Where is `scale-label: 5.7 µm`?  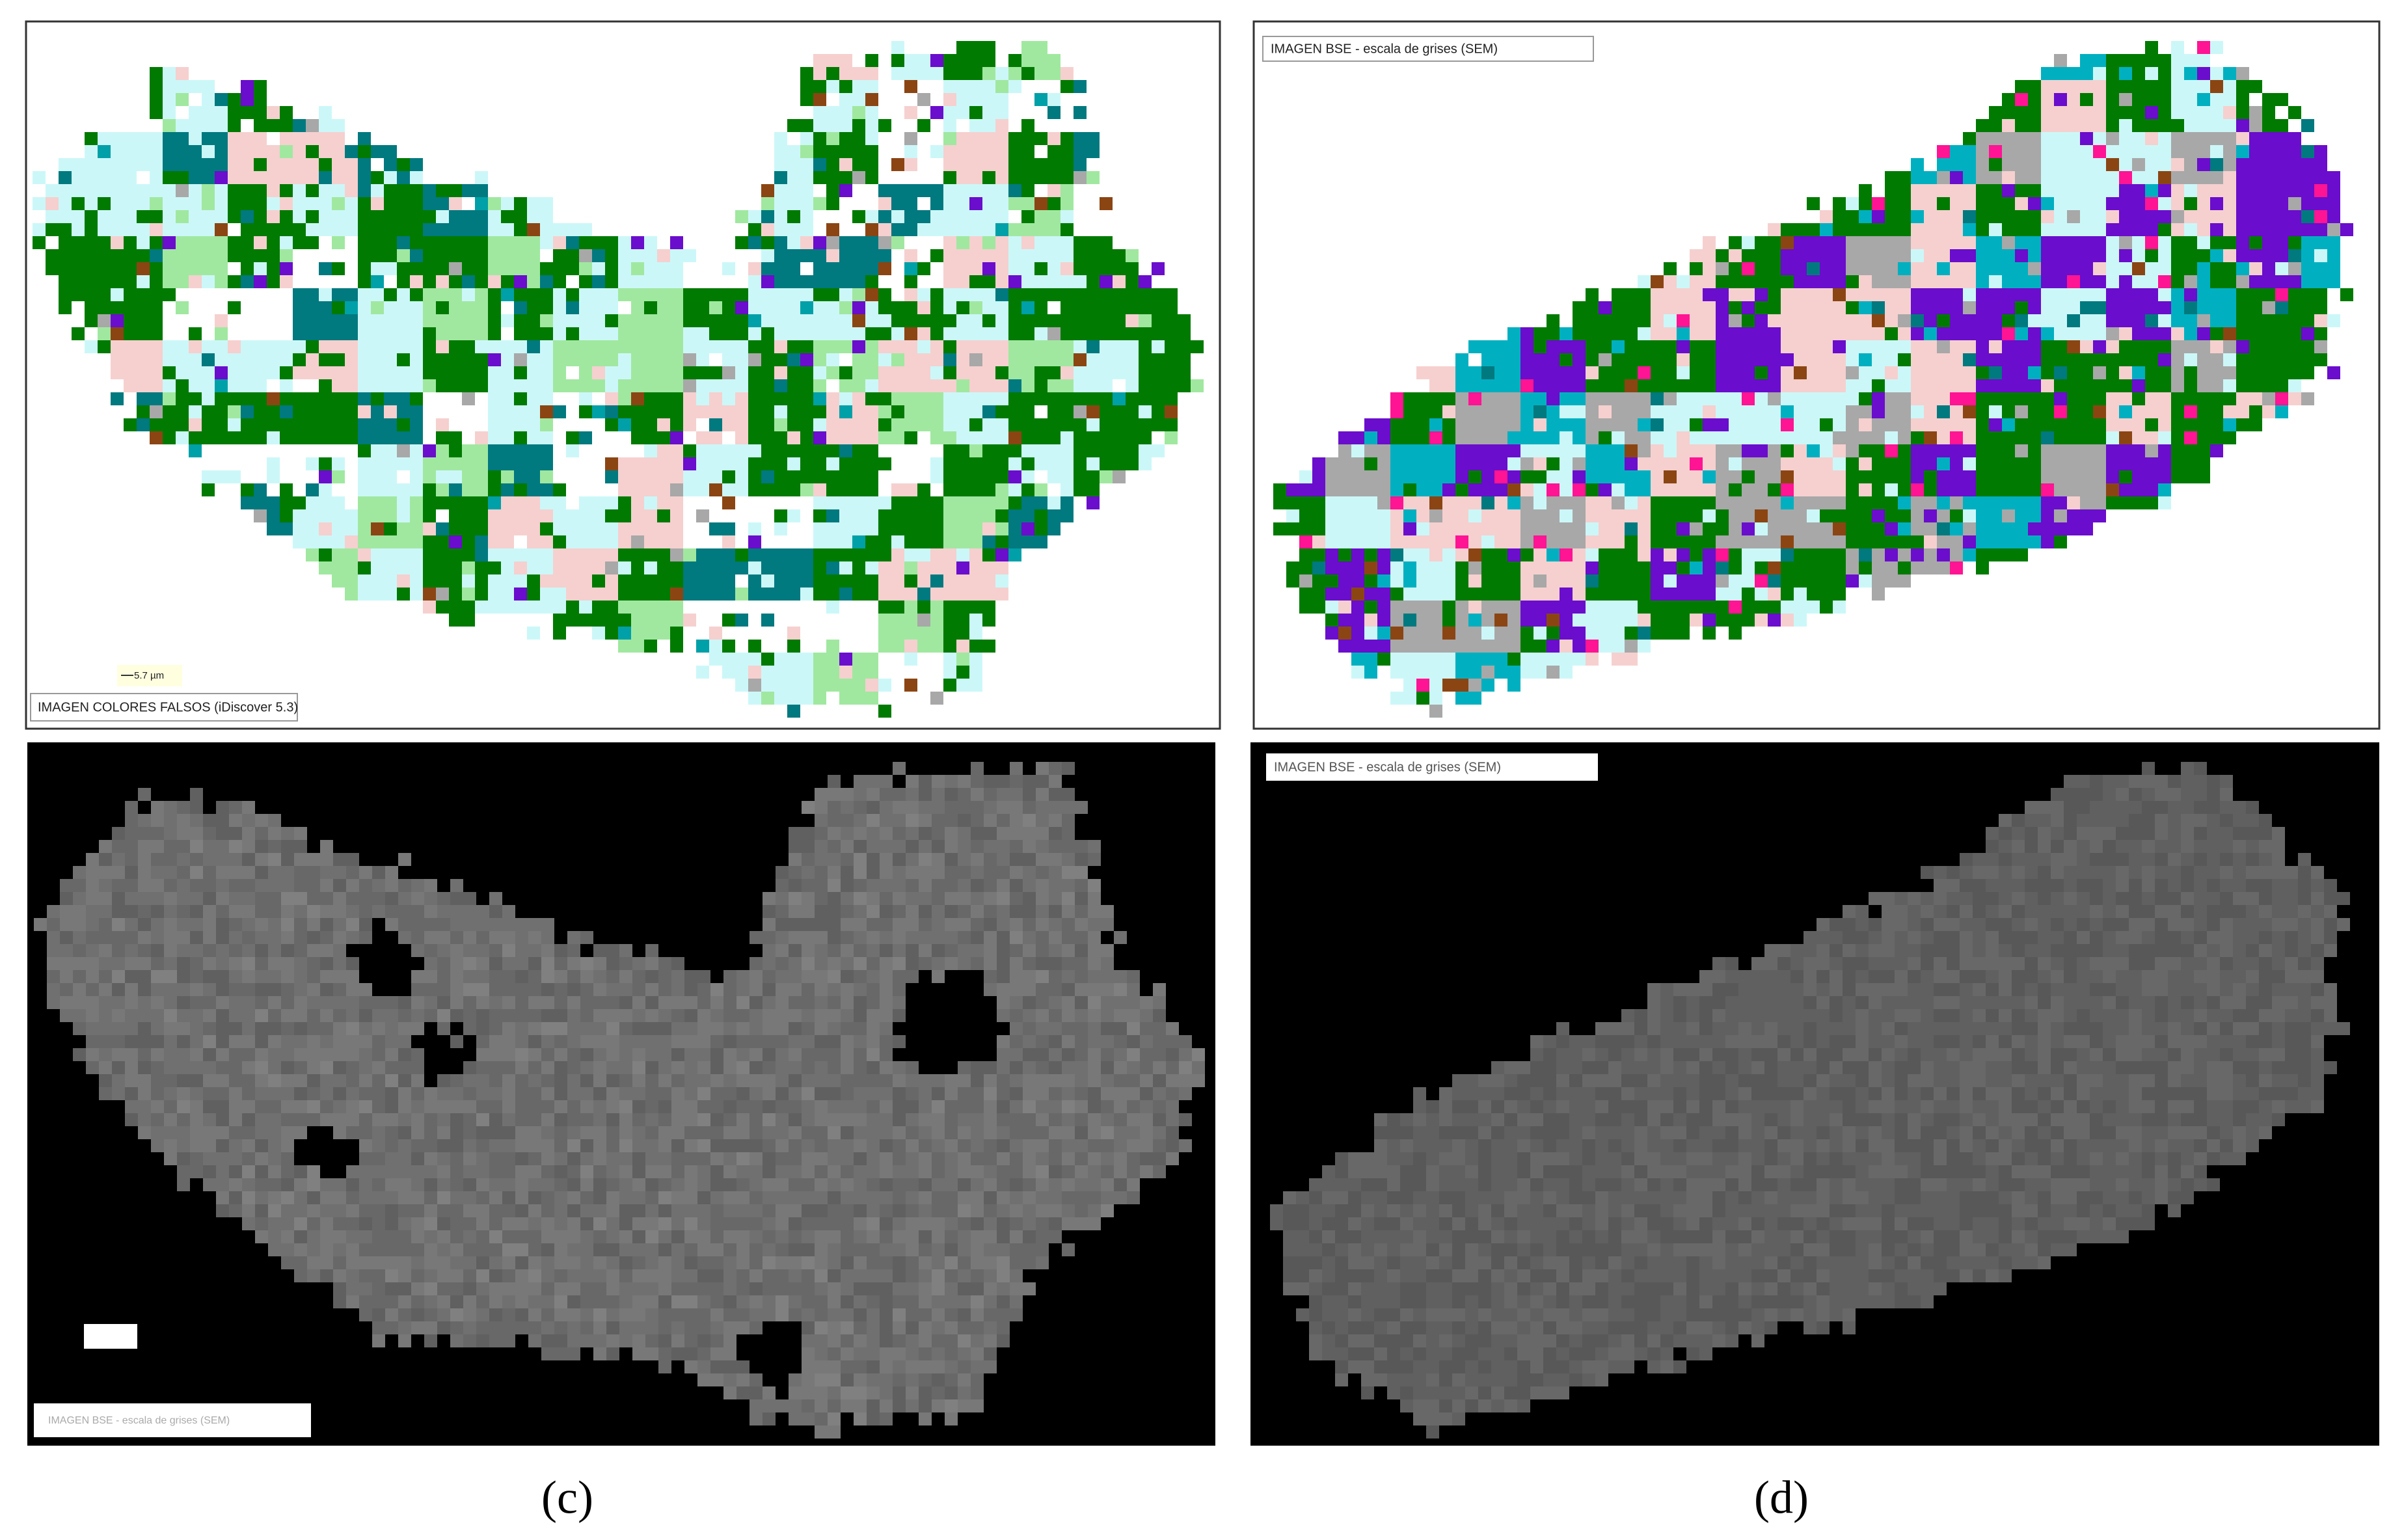
scale-label: 5.7 µm is located at coordinates (149, 675).